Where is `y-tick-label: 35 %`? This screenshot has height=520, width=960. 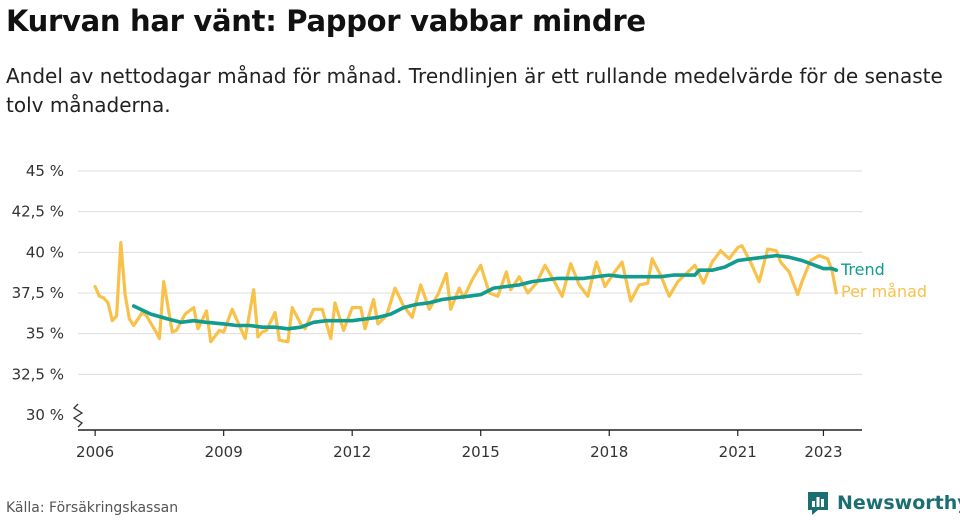 y-tick-label: 35 % is located at coordinates (45, 334).